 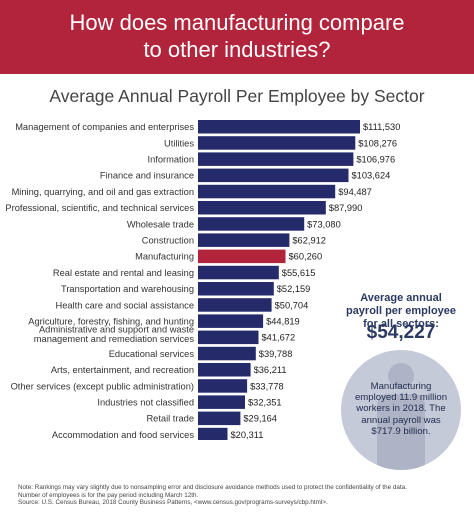 I want to click on value-label-10: $52,159, so click(x=294, y=289).